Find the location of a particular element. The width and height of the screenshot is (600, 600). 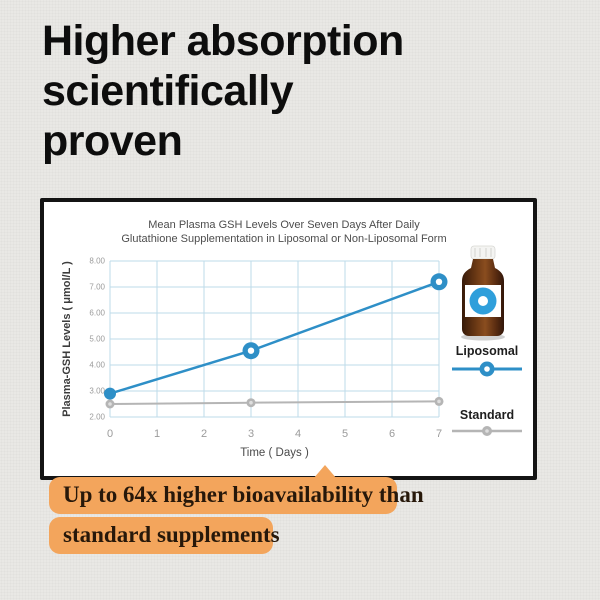

legend-marker-standard-icon is located at coordinates (487, 431).